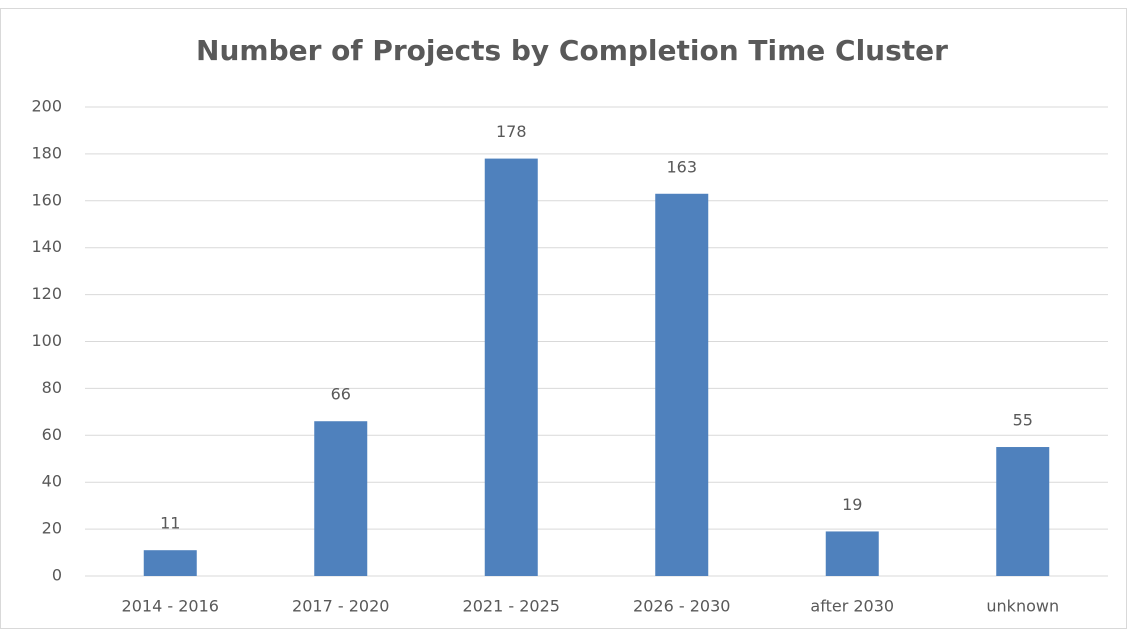 This screenshot has width=1128, height=630. What do you see at coordinates (52, 528) in the screenshot?
I see `y-tick-label: 20` at bounding box center [52, 528].